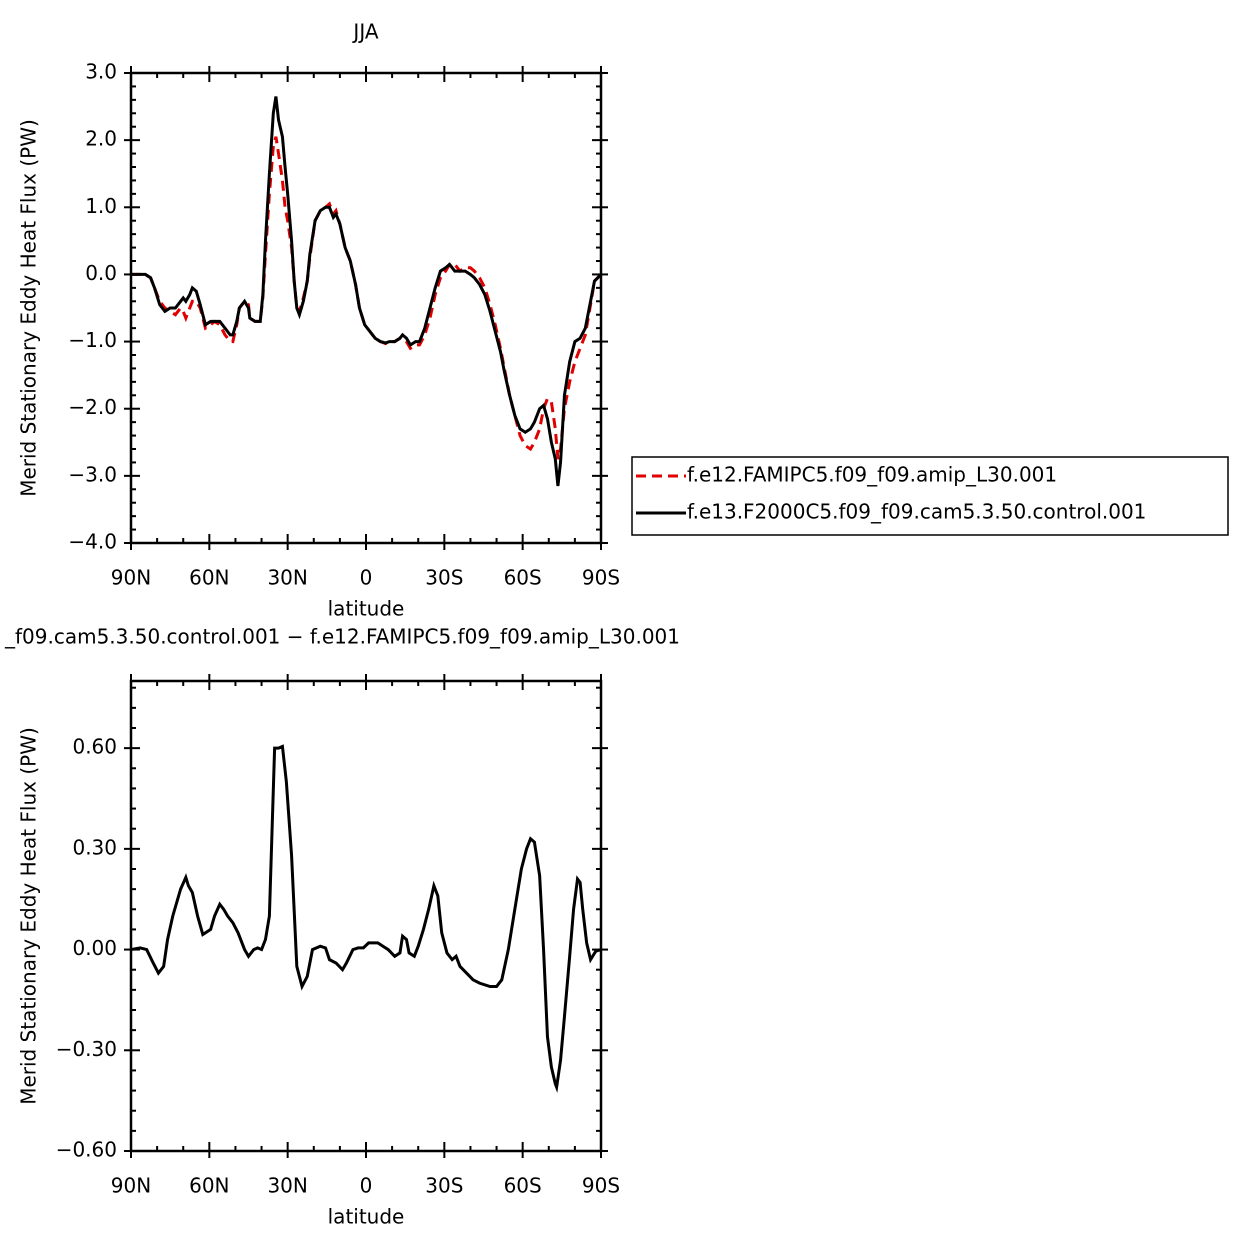 Image resolution: width=1247 pixels, height=1247 pixels. What do you see at coordinates (94, 847) in the screenshot?
I see `y-tick-label: 0.30` at bounding box center [94, 847].